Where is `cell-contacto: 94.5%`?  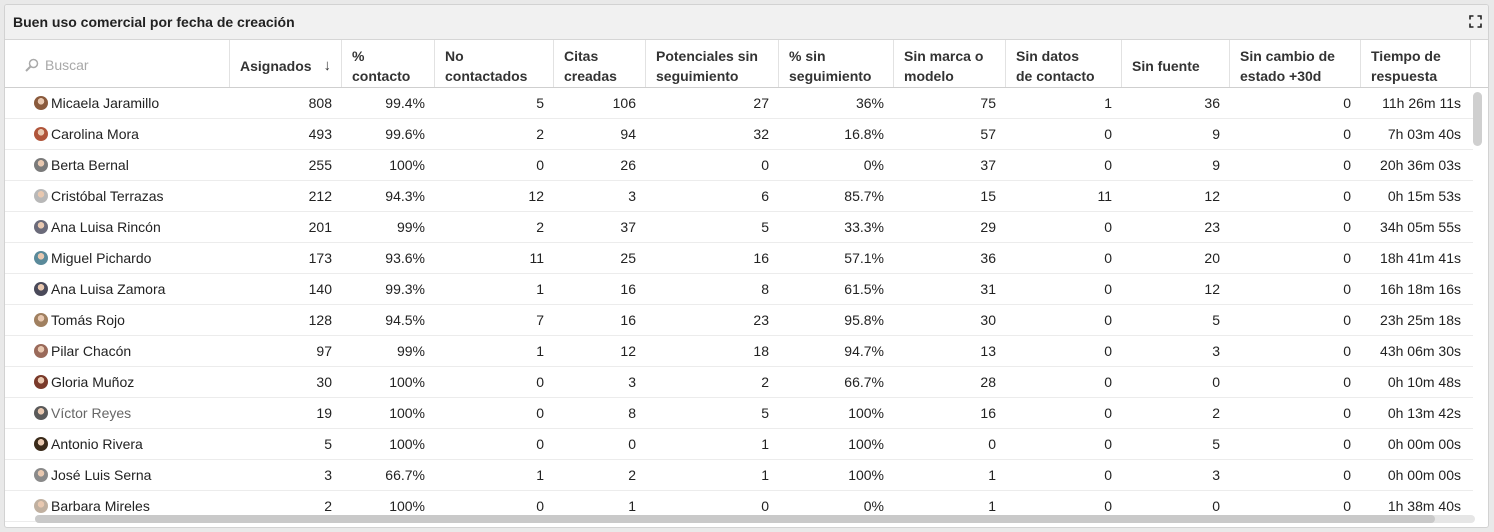
cell-contacto: 94.5% is located at coordinates (405, 320).